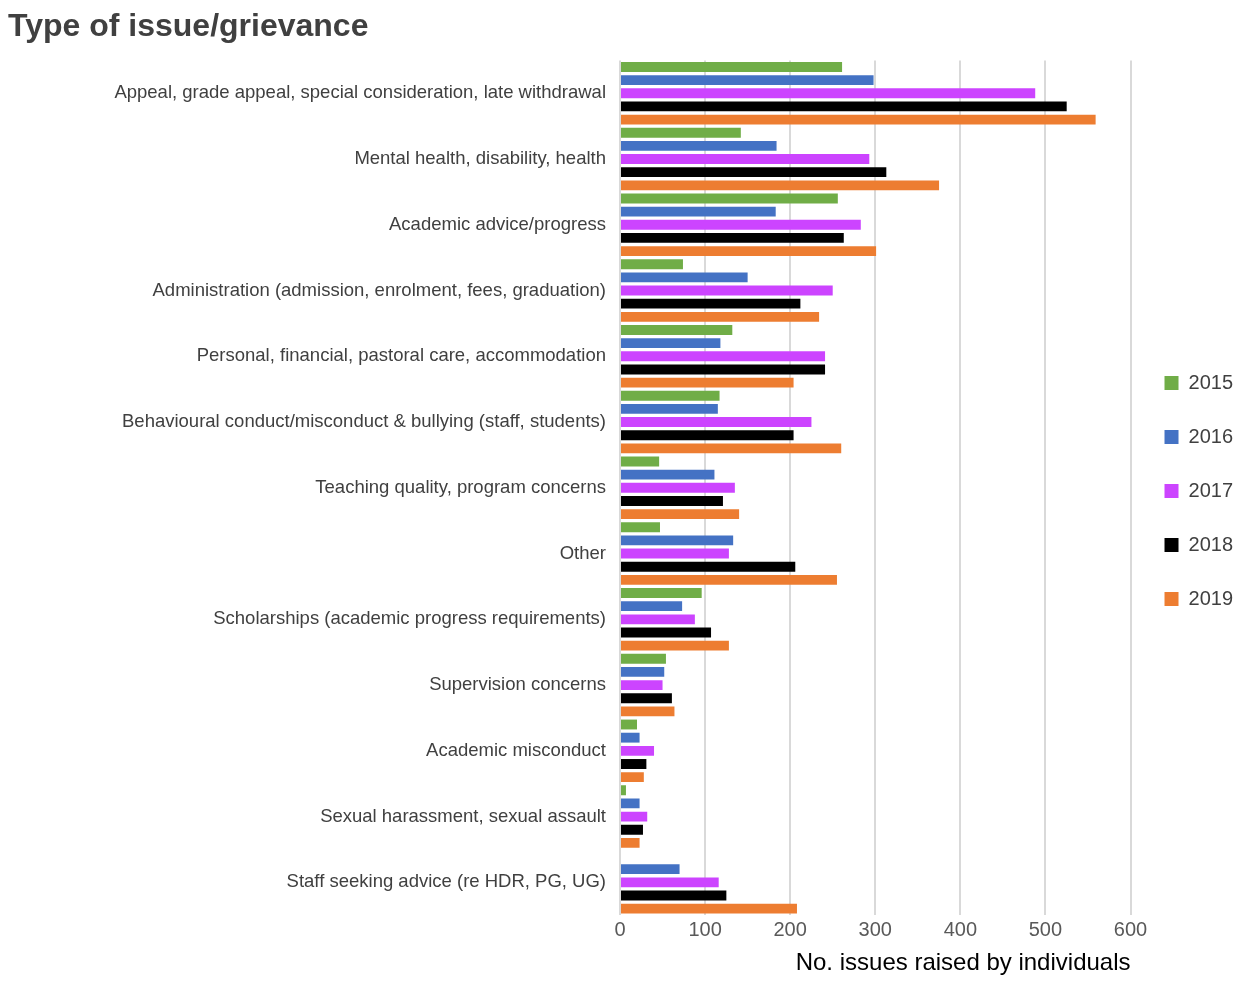 This screenshot has width=1253, height=982. What do you see at coordinates (620, 928) in the screenshot?
I see `x-tick-label: 0` at bounding box center [620, 928].